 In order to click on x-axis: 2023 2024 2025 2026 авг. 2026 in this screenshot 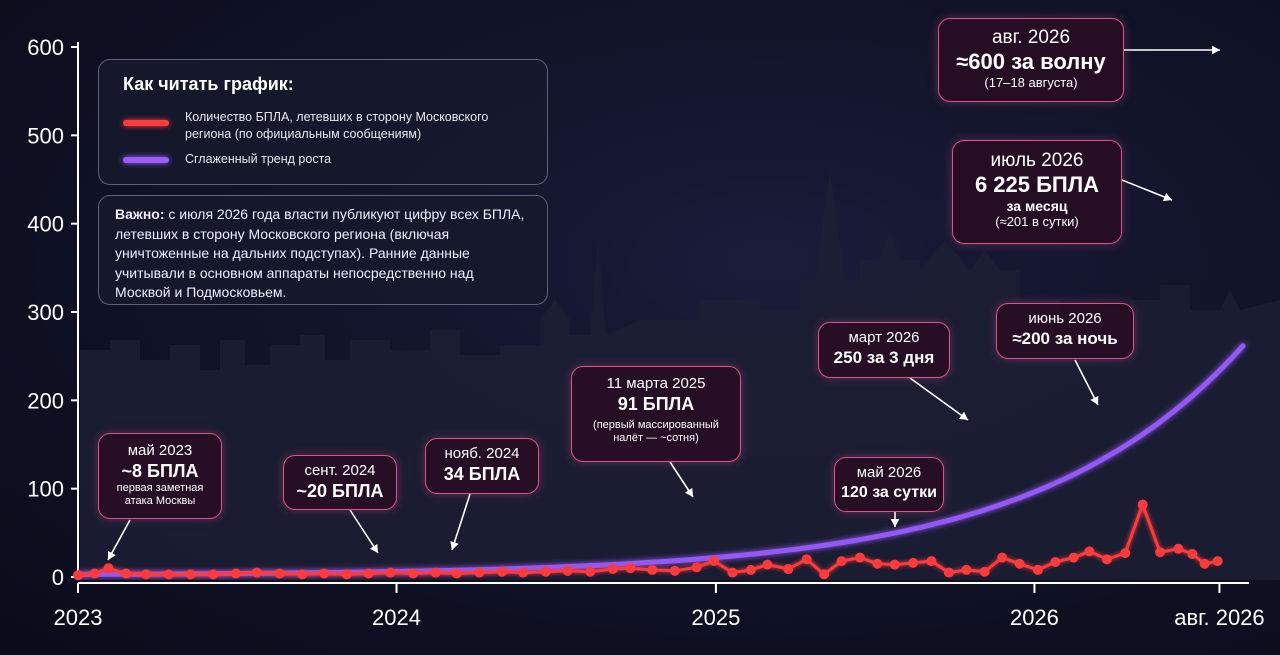, I will do `click(659, 606)`.